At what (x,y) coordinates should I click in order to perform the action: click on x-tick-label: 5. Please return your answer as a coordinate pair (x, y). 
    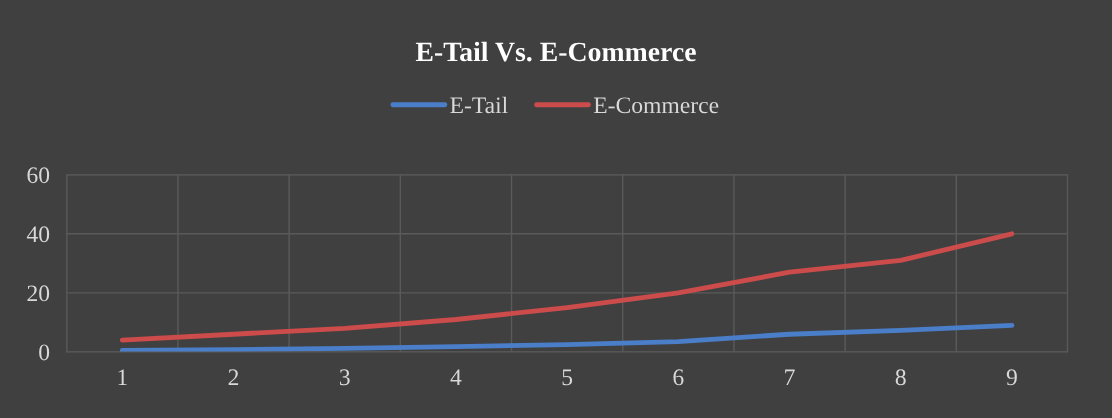
    Looking at the image, I should click on (567, 377).